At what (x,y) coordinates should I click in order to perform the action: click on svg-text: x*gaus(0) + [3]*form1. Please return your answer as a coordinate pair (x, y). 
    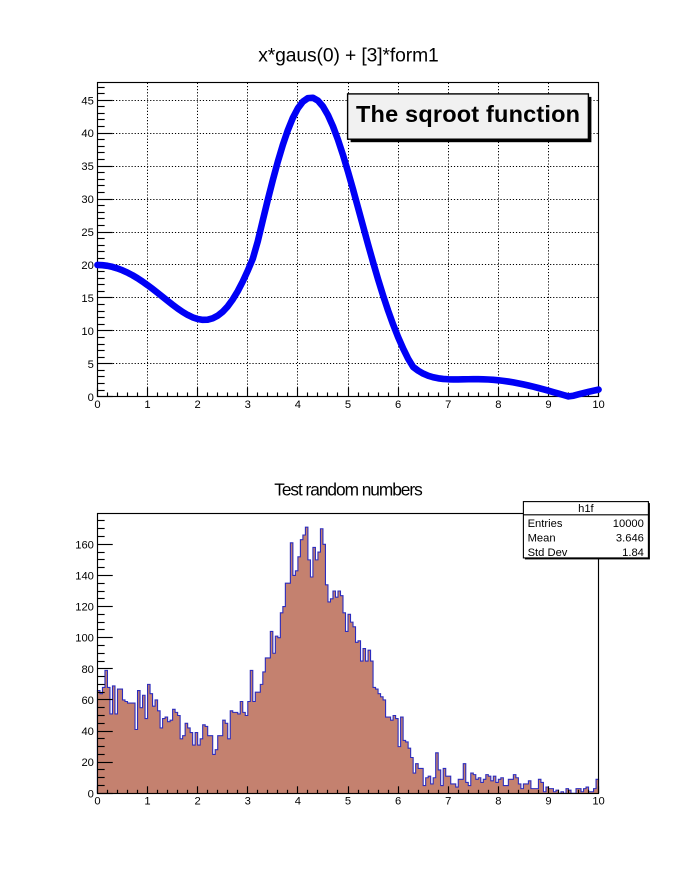
    Looking at the image, I should click on (348, 56).